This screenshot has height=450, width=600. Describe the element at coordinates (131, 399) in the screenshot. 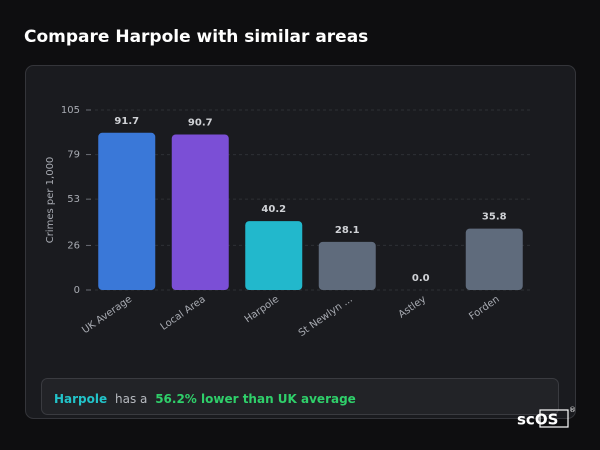

I see `summary-text: has a` at that location.